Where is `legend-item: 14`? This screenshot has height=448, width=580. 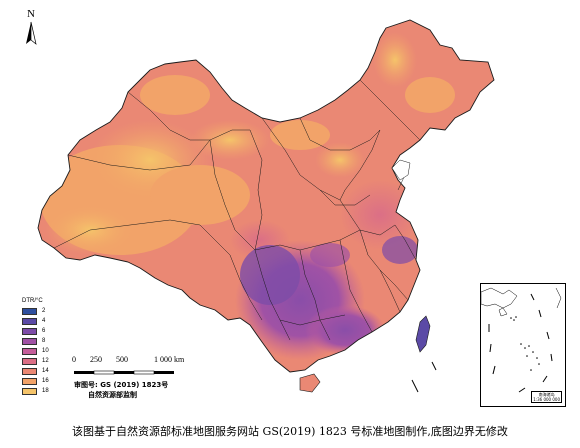
legend-item: 14 is located at coordinates (52, 371).